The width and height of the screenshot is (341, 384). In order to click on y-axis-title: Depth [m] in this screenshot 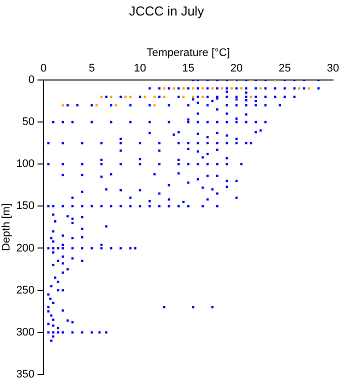, I will do `click(6, 227)`.